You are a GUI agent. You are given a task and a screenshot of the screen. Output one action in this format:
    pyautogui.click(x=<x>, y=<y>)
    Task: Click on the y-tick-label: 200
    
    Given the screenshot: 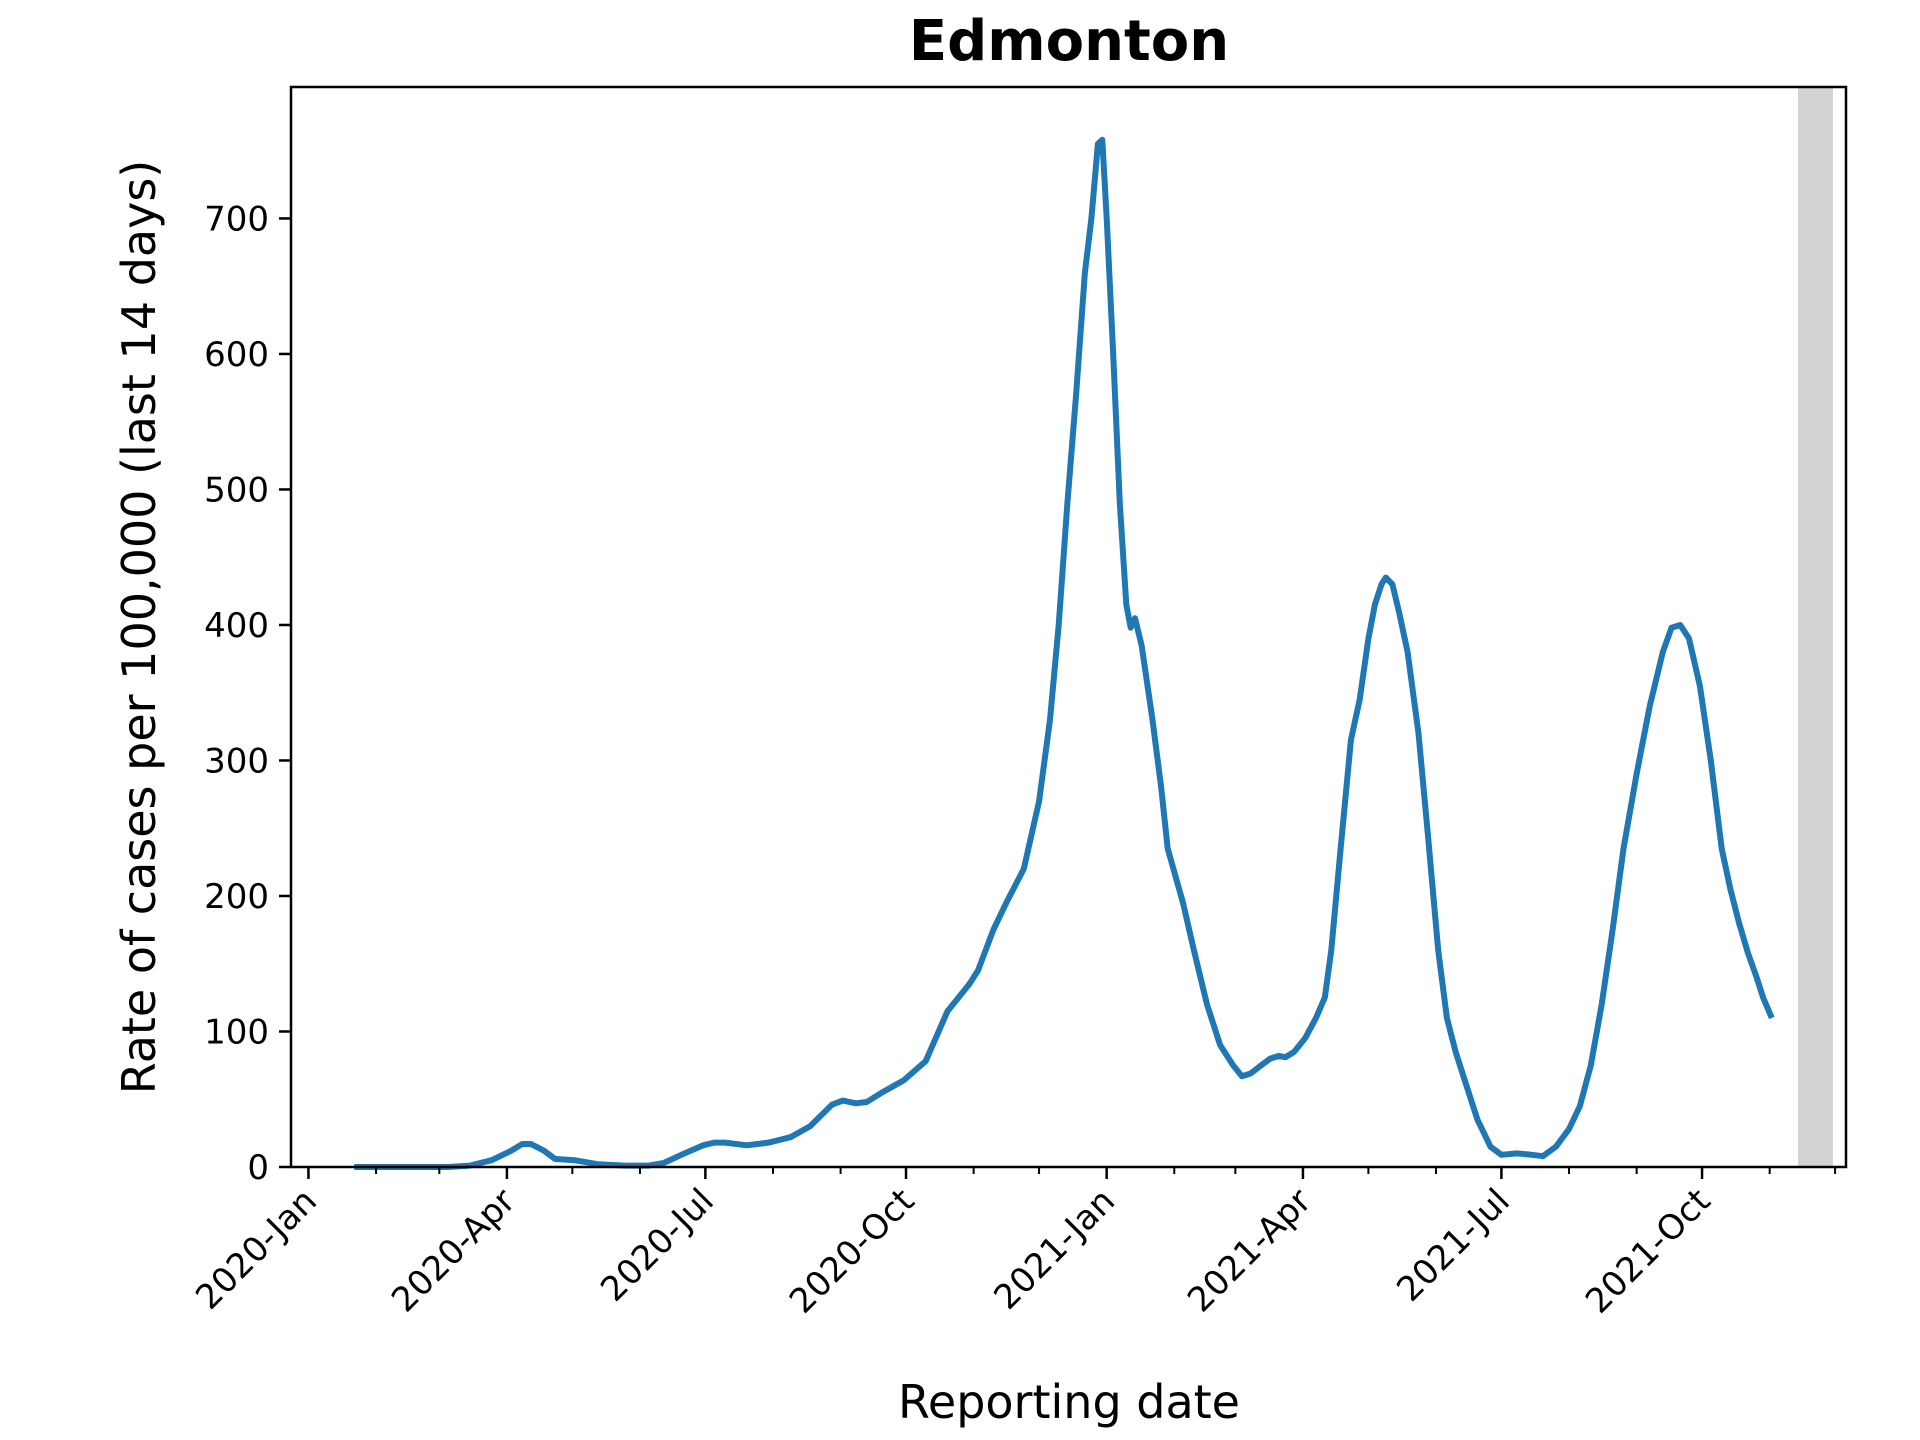 What is the action you would take?
    pyautogui.click(x=236, y=897)
    